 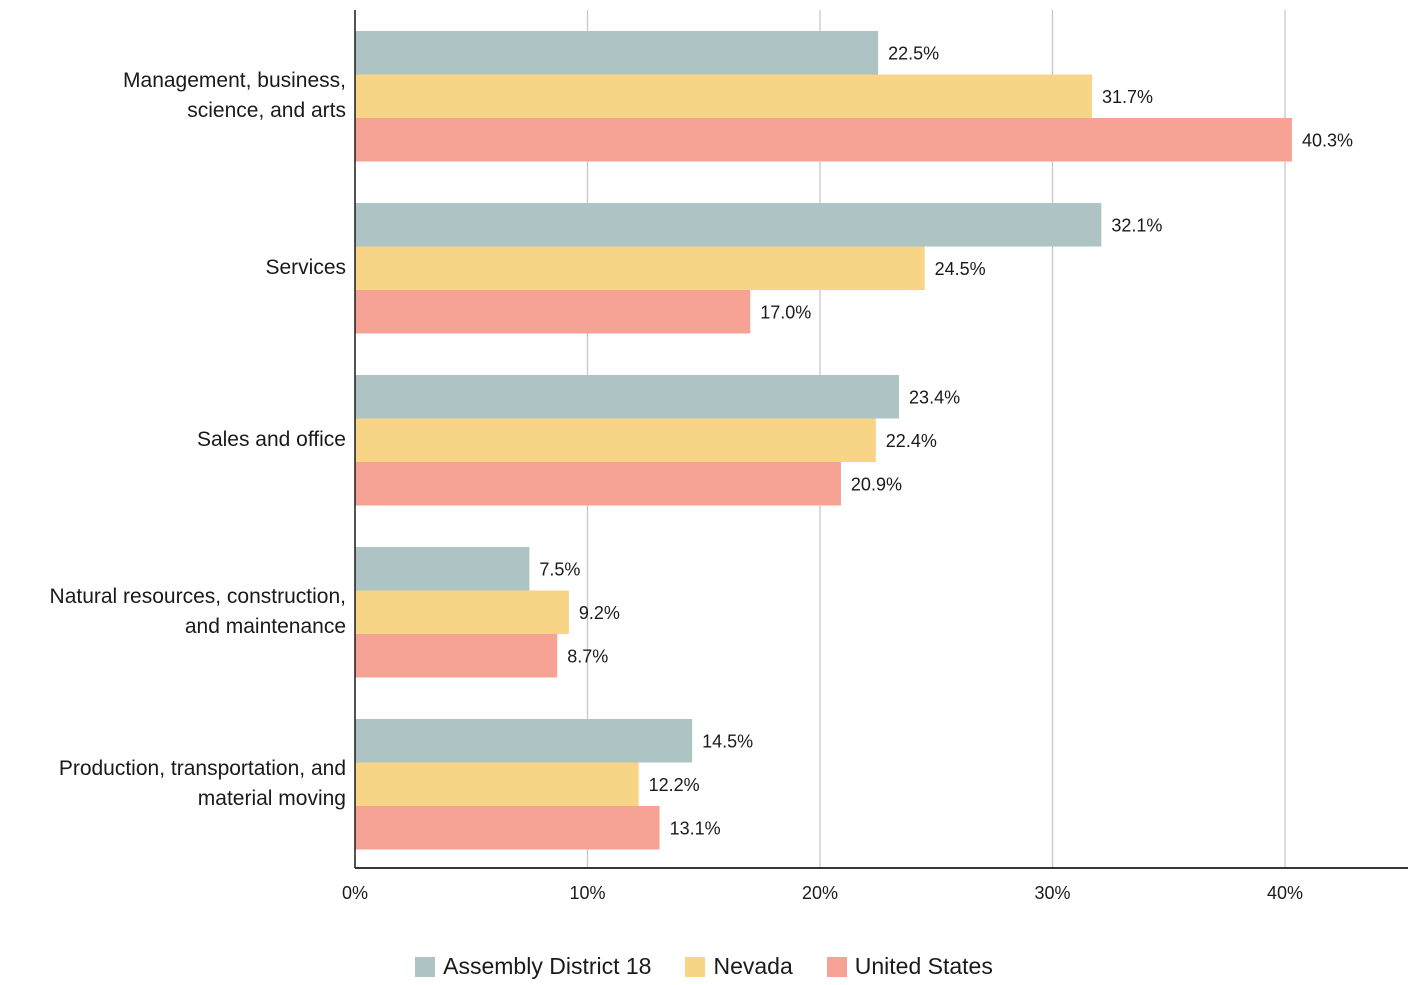 I want to click on x-tick-label-4: 40%, so click(x=1285, y=893).